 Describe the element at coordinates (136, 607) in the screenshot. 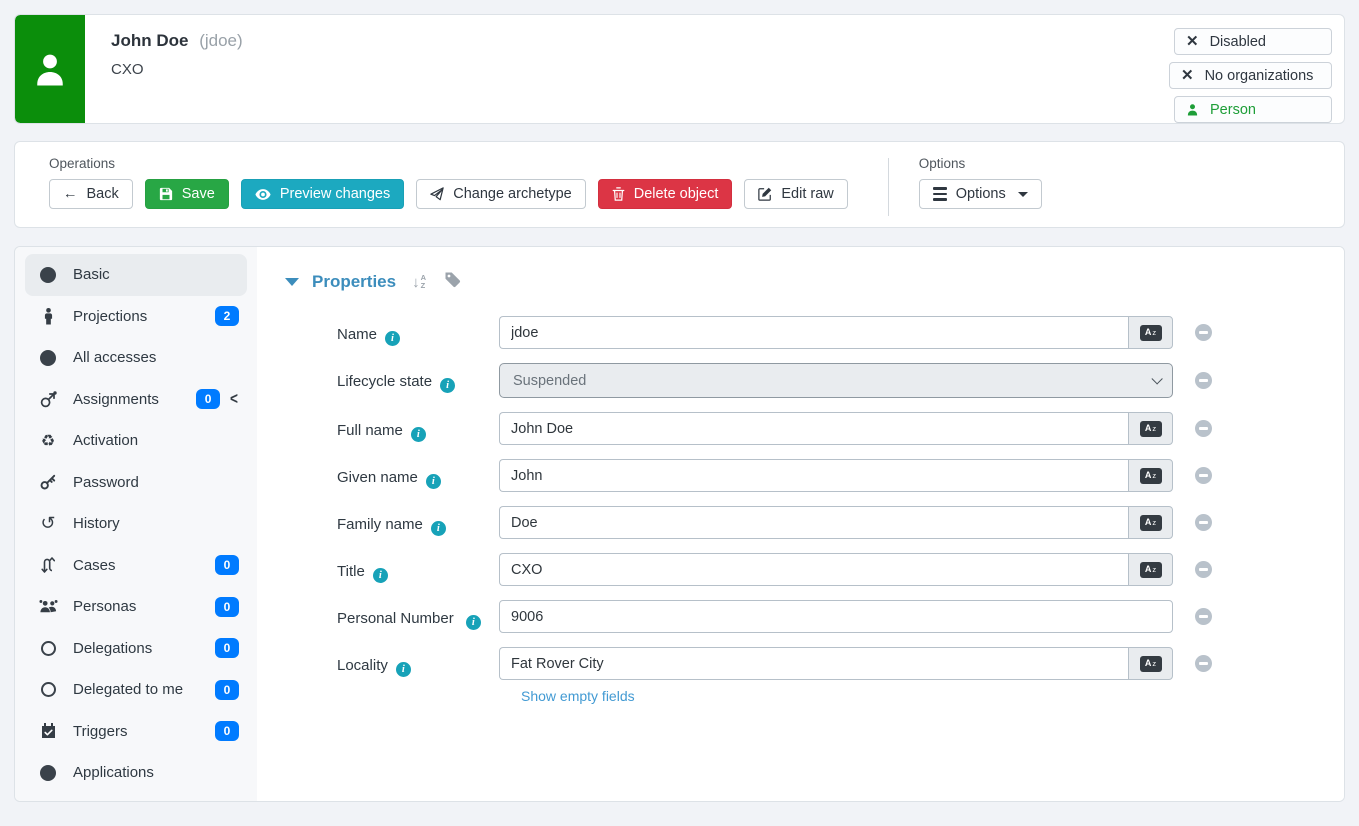

I see `sidebar-item-personas: Personas 0` at that location.